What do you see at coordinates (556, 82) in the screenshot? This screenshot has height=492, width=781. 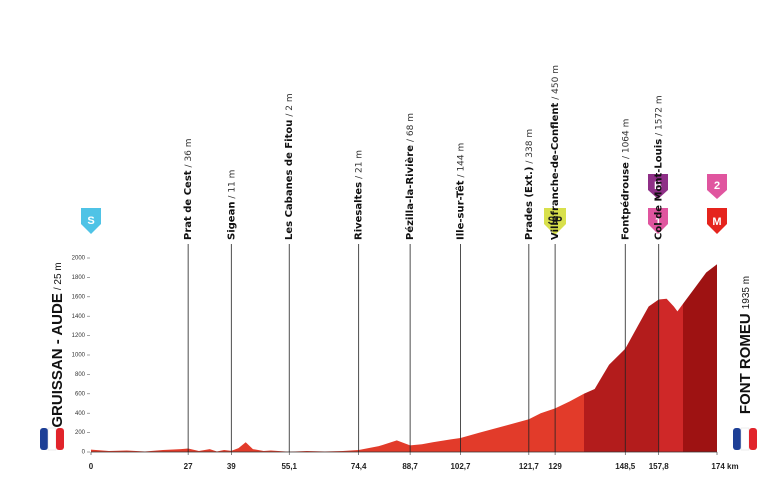 I see `waypoint-altitude: / 450 m` at bounding box center [556, 82].